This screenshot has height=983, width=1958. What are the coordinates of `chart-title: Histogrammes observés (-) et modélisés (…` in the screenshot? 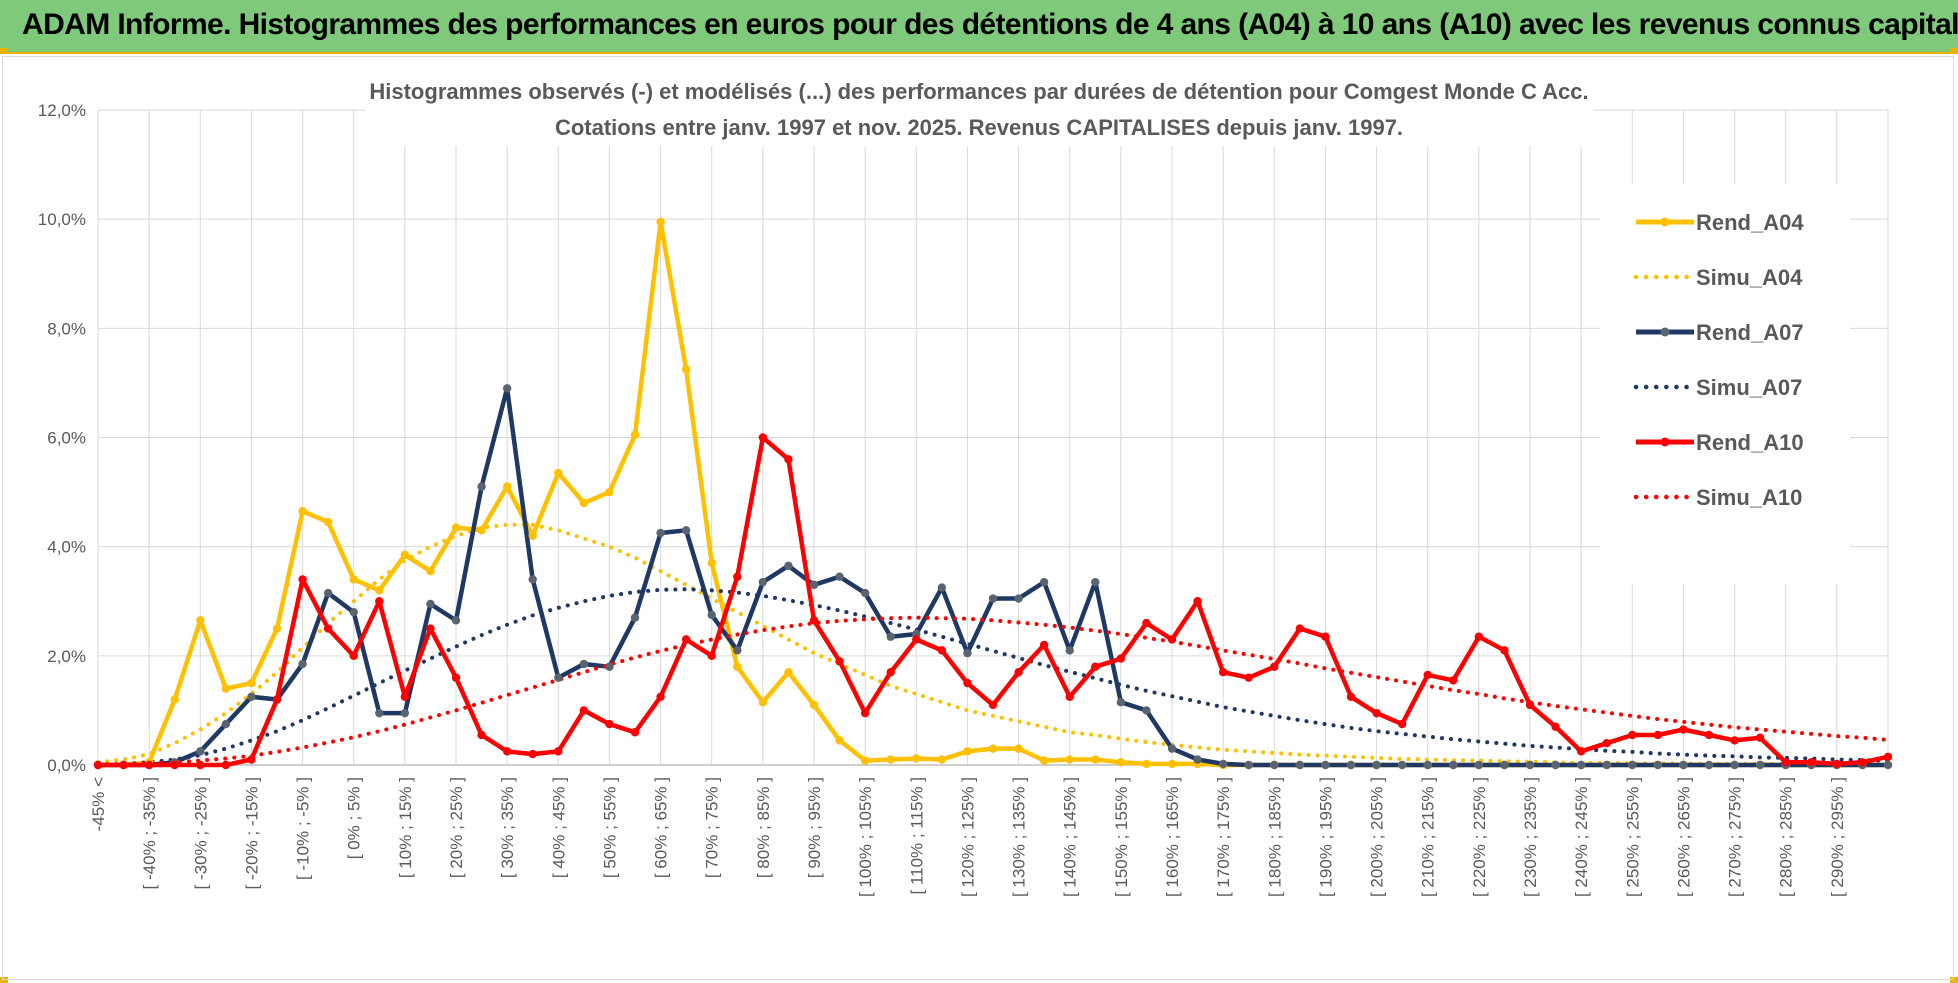 It's located at (978, 91).